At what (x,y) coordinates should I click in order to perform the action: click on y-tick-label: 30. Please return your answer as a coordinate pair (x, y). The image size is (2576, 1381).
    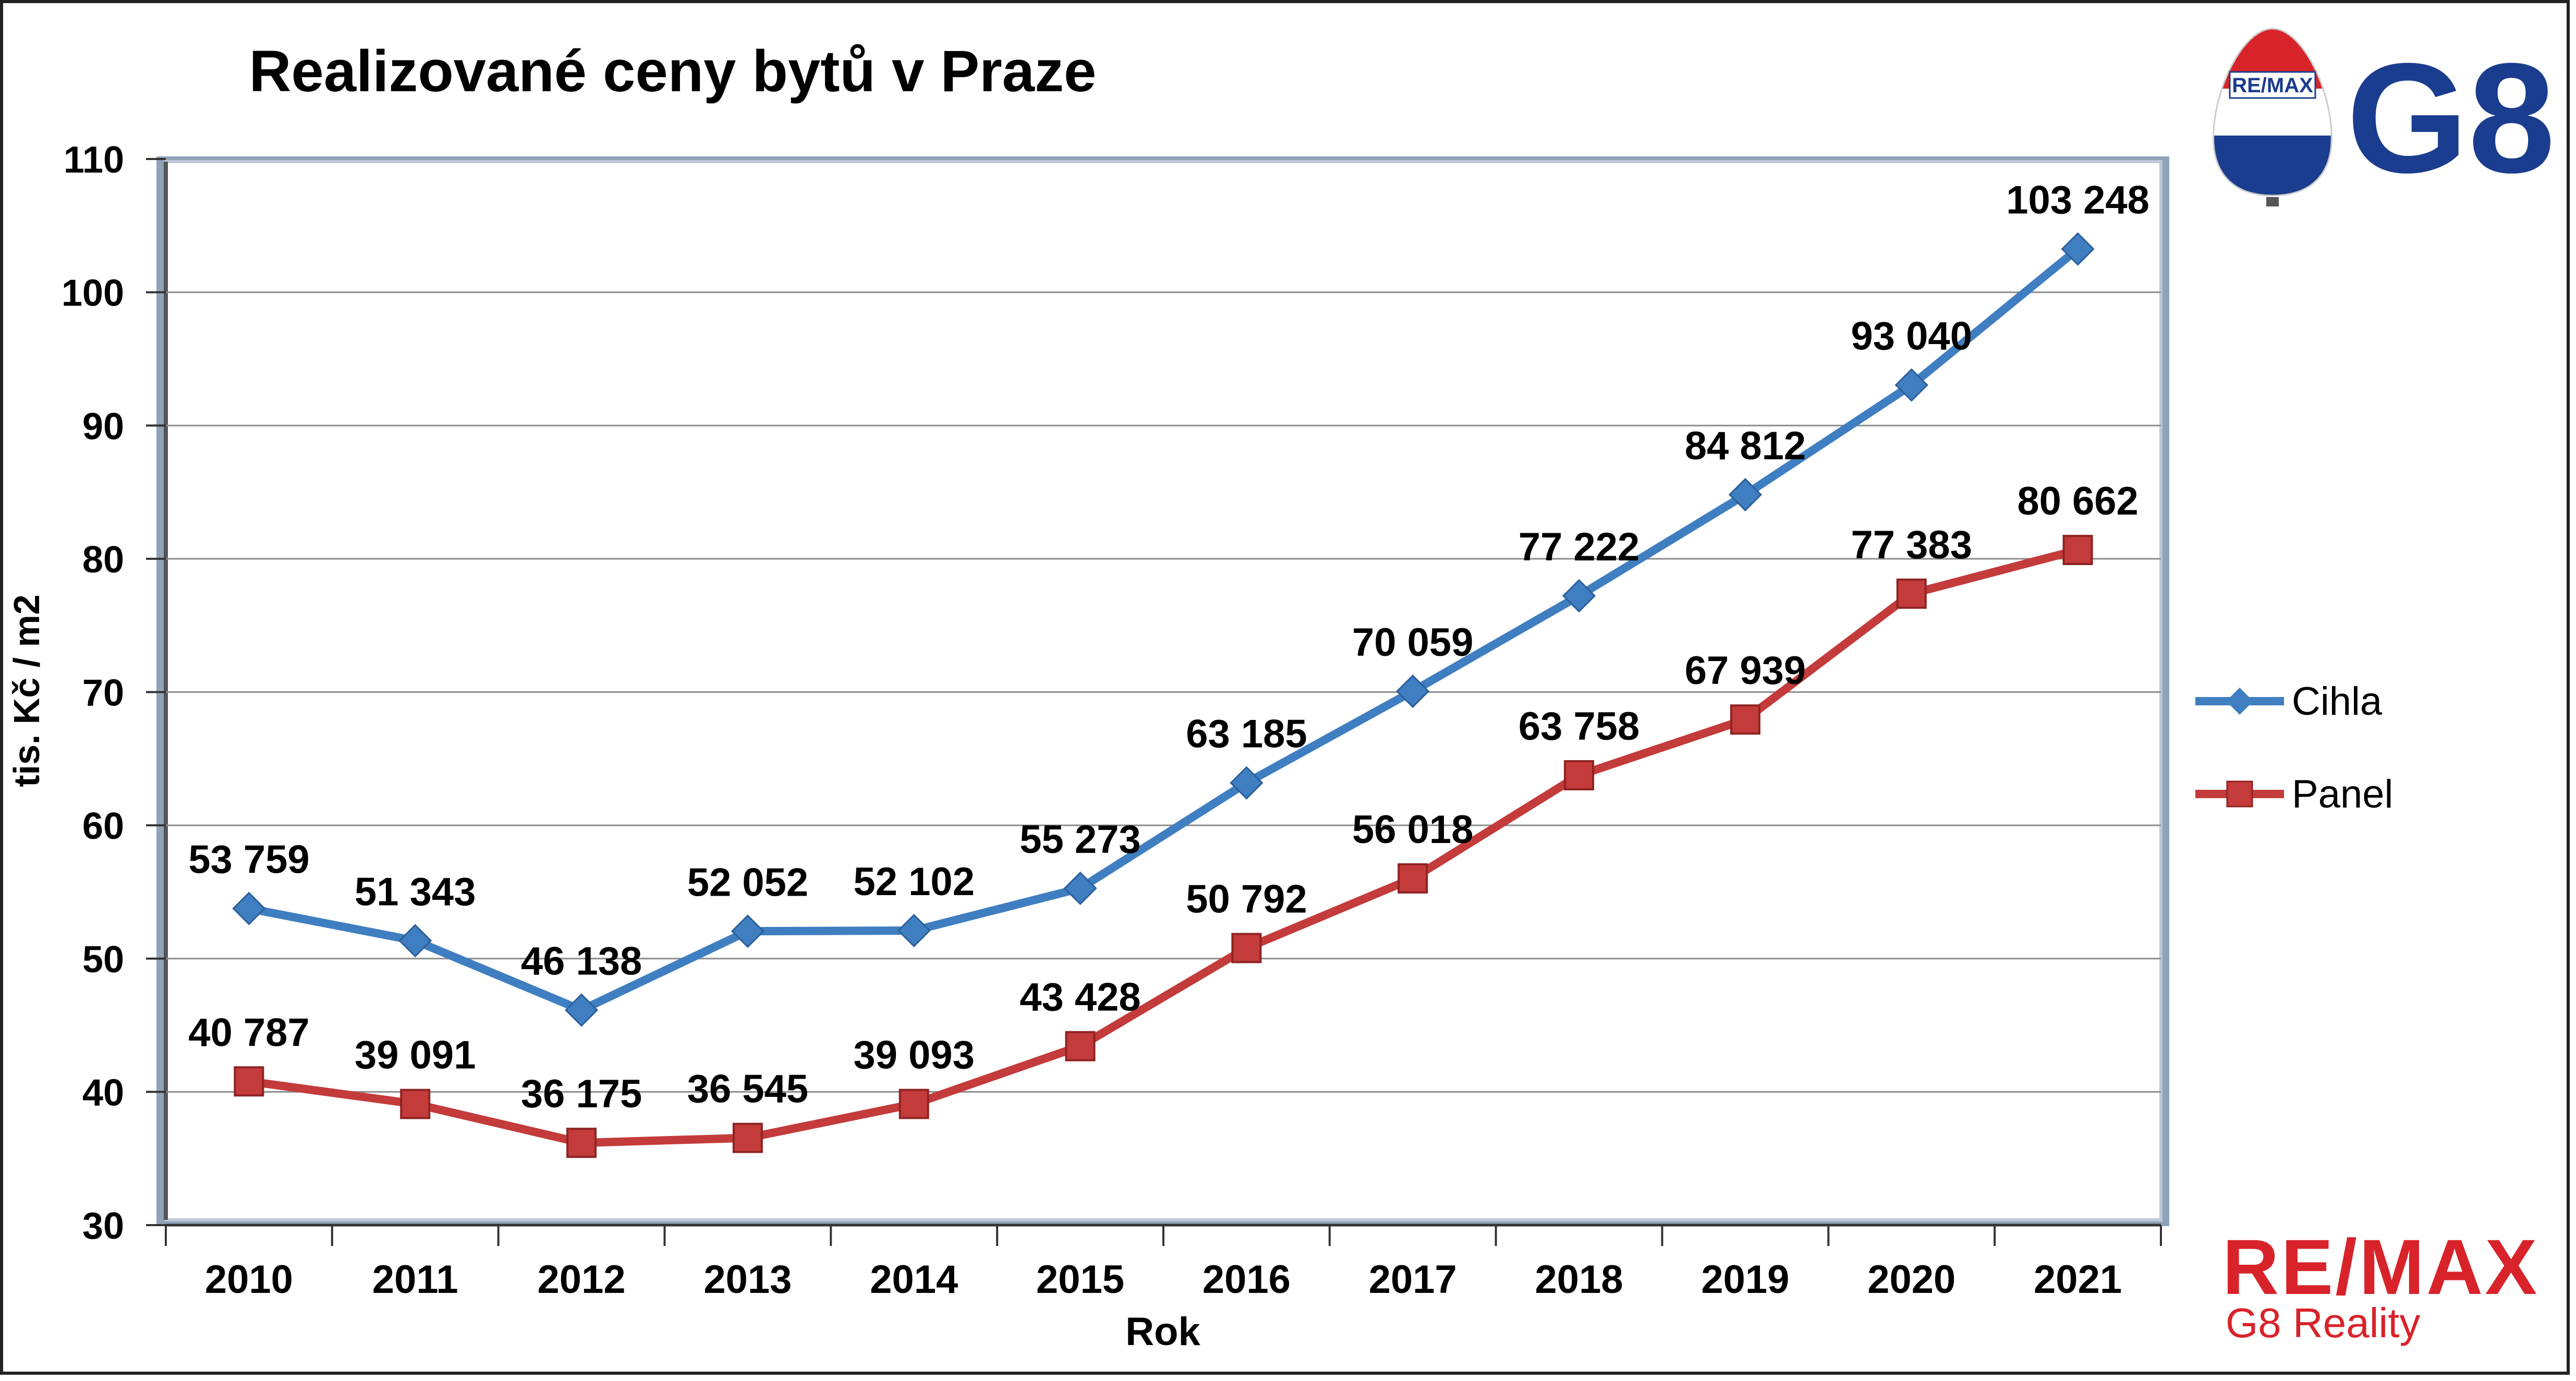
    Looking at the image, I should click on (103, 1226).